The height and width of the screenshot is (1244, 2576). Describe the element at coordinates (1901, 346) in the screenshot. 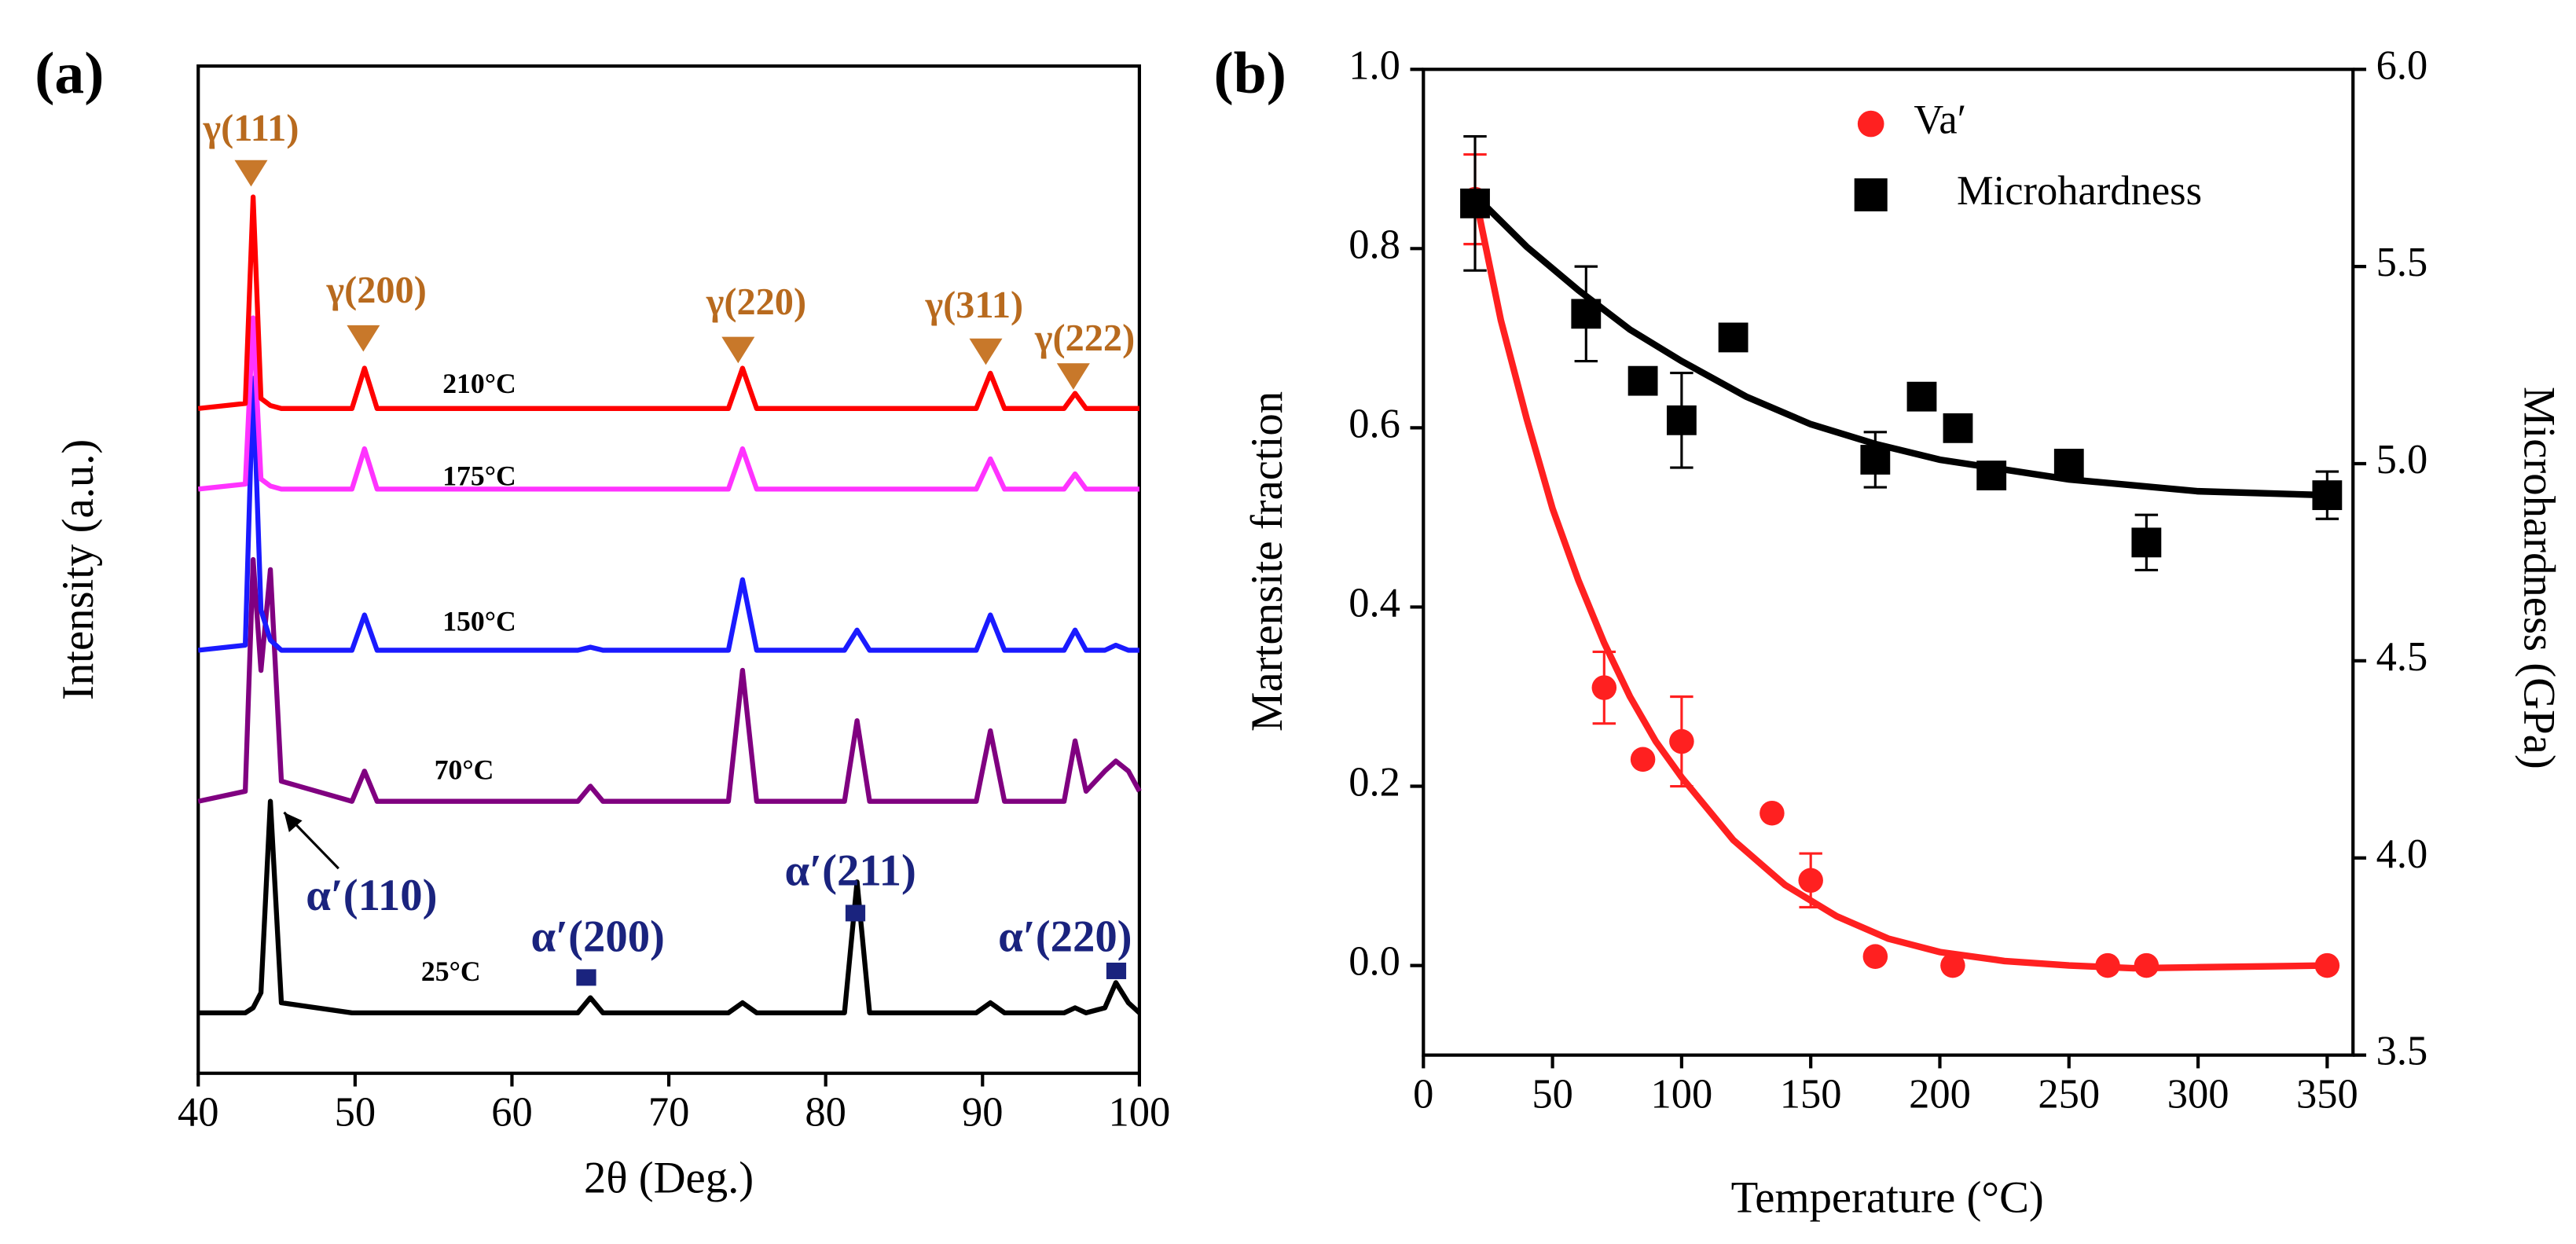

I see `fit-curve` at that location.